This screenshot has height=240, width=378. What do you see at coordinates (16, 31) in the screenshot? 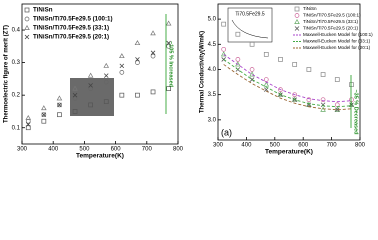
I see `y-tick-label: 0.4` at bounding box center [16, 31].